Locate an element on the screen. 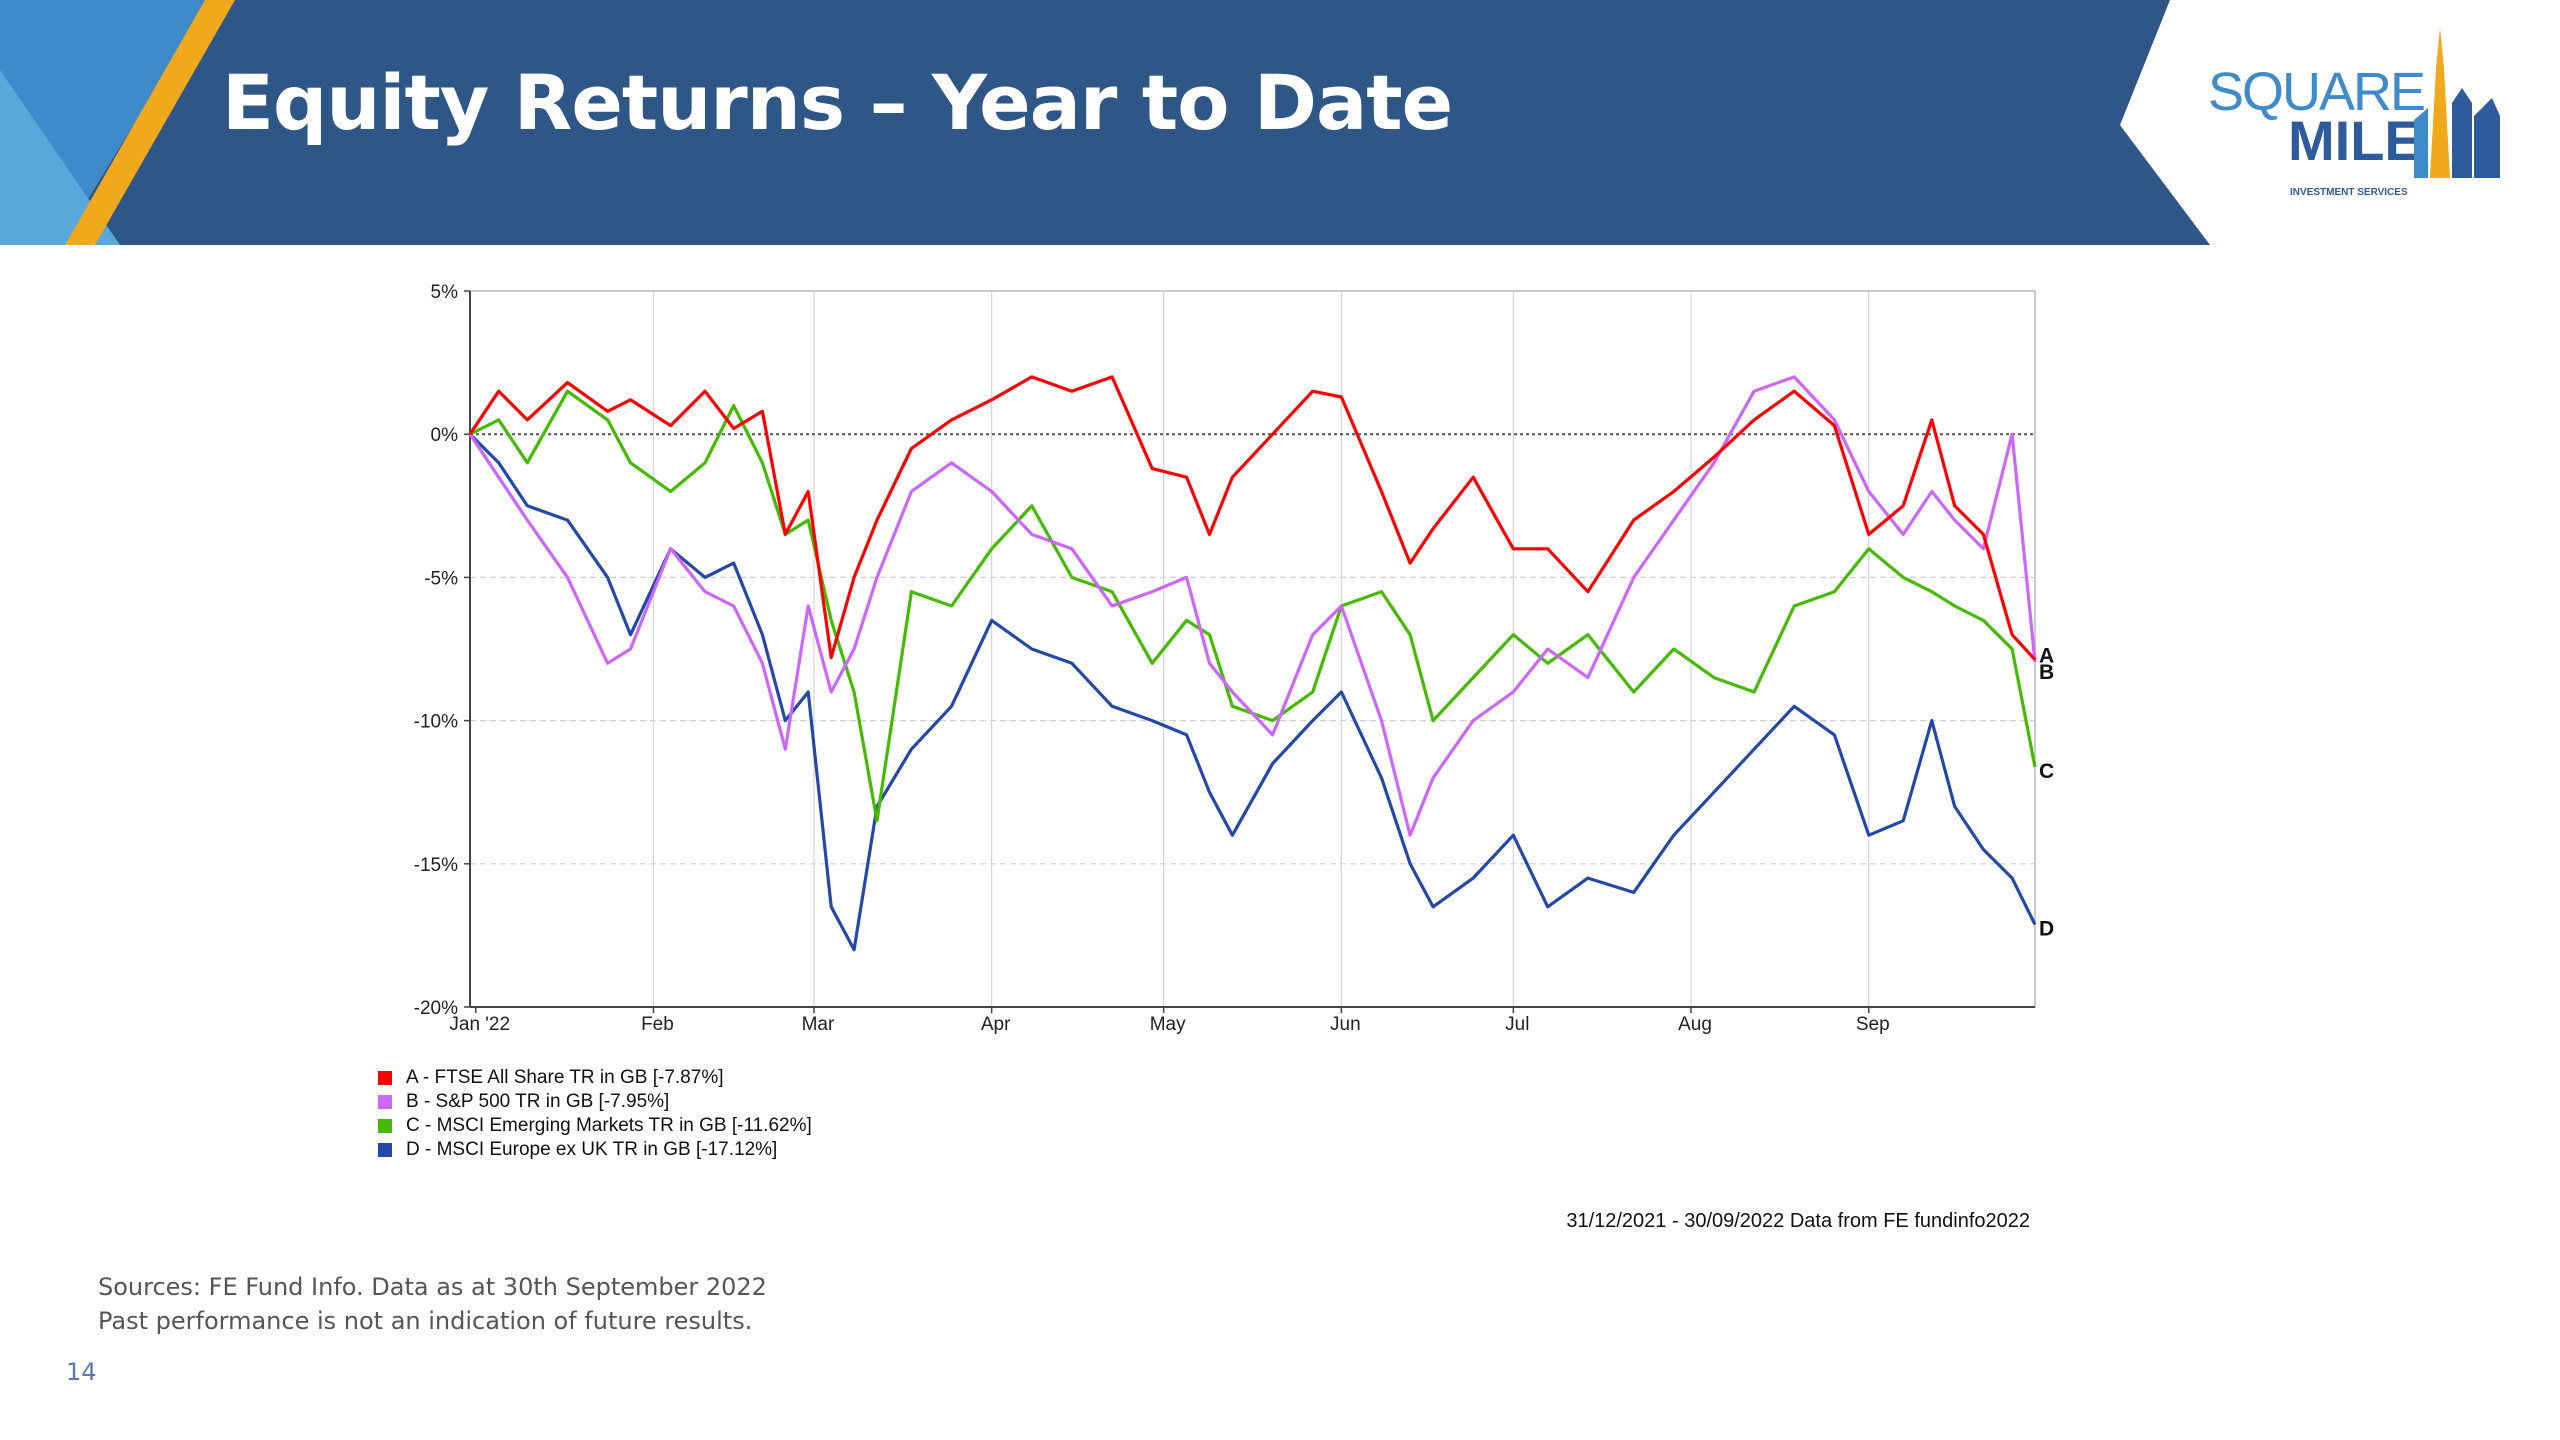 This screenshot has width=2560, height=1440. y-tick-label: -5% is located at coordinates (441, 578).